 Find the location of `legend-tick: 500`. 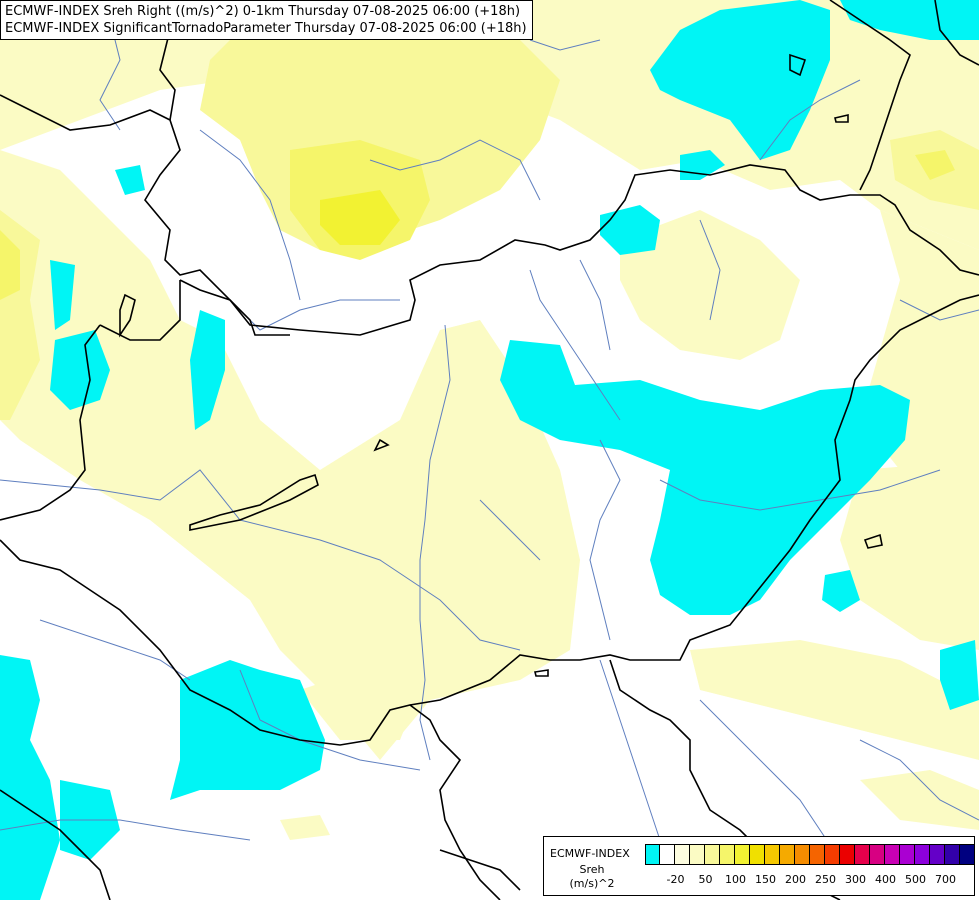

legend-tick: 500 is located at coordinates (915, 879).